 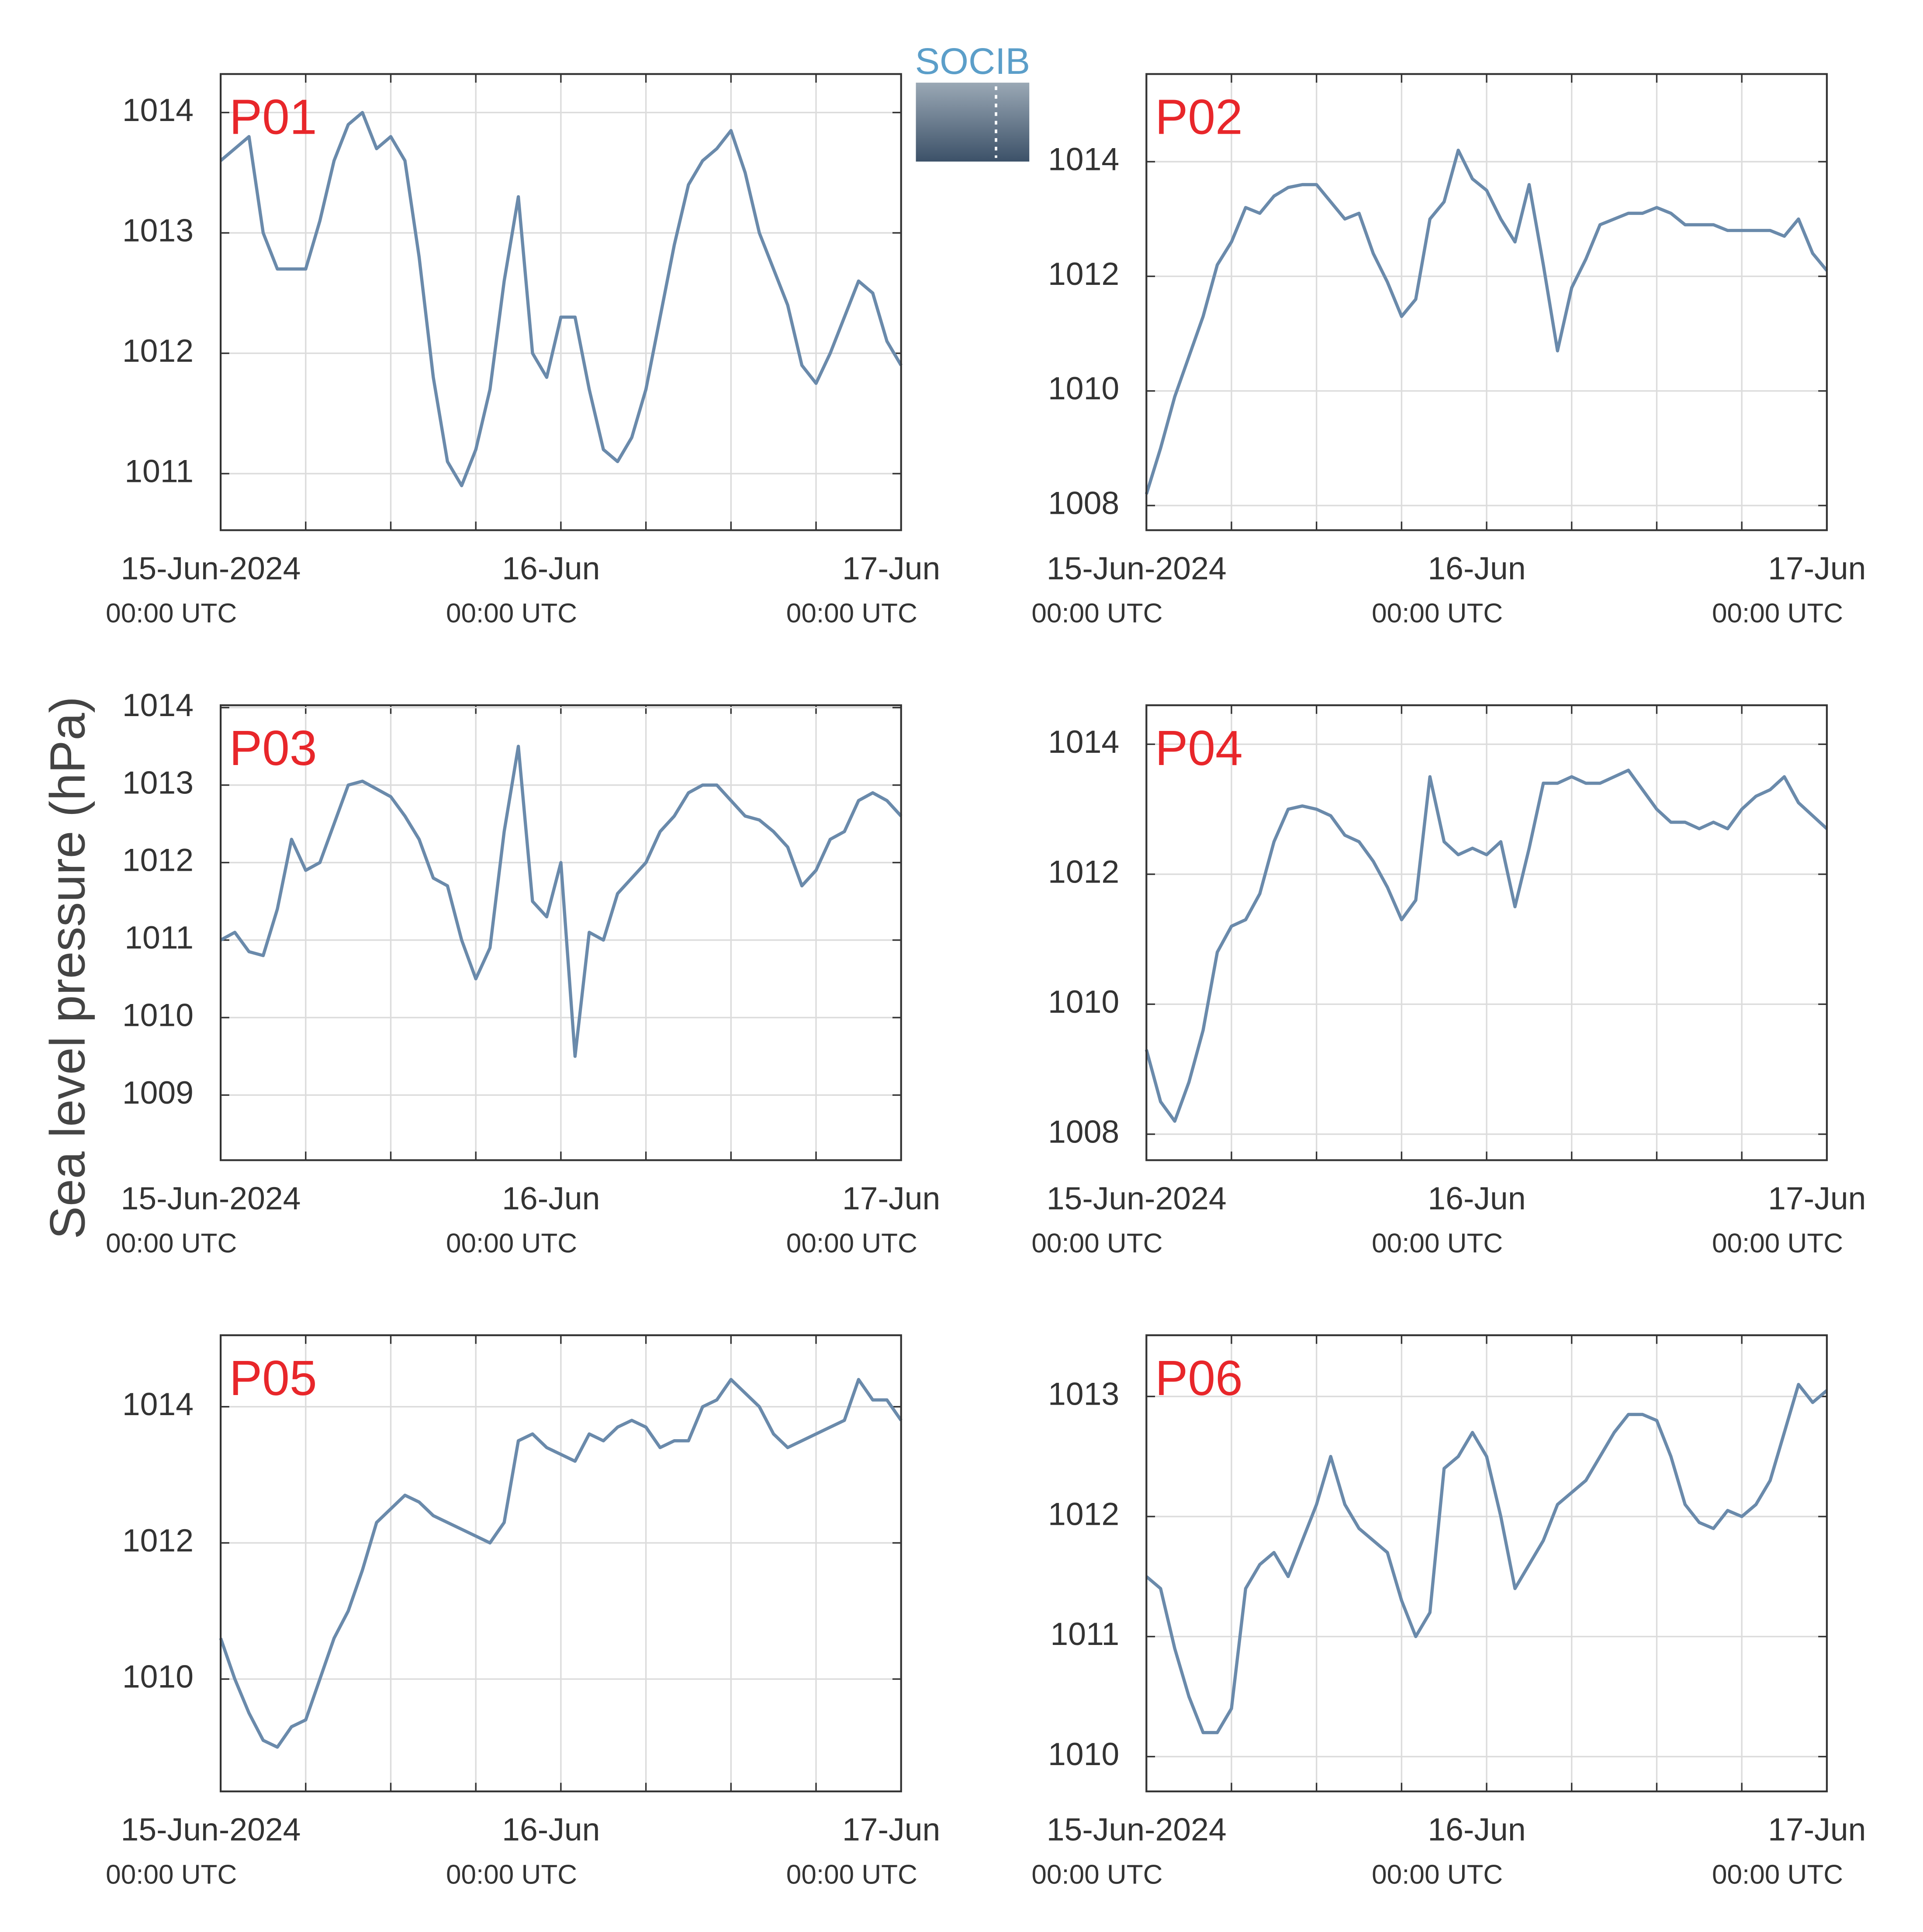 I want to click on panel-title: P06, so click(x=1199, y=1378).